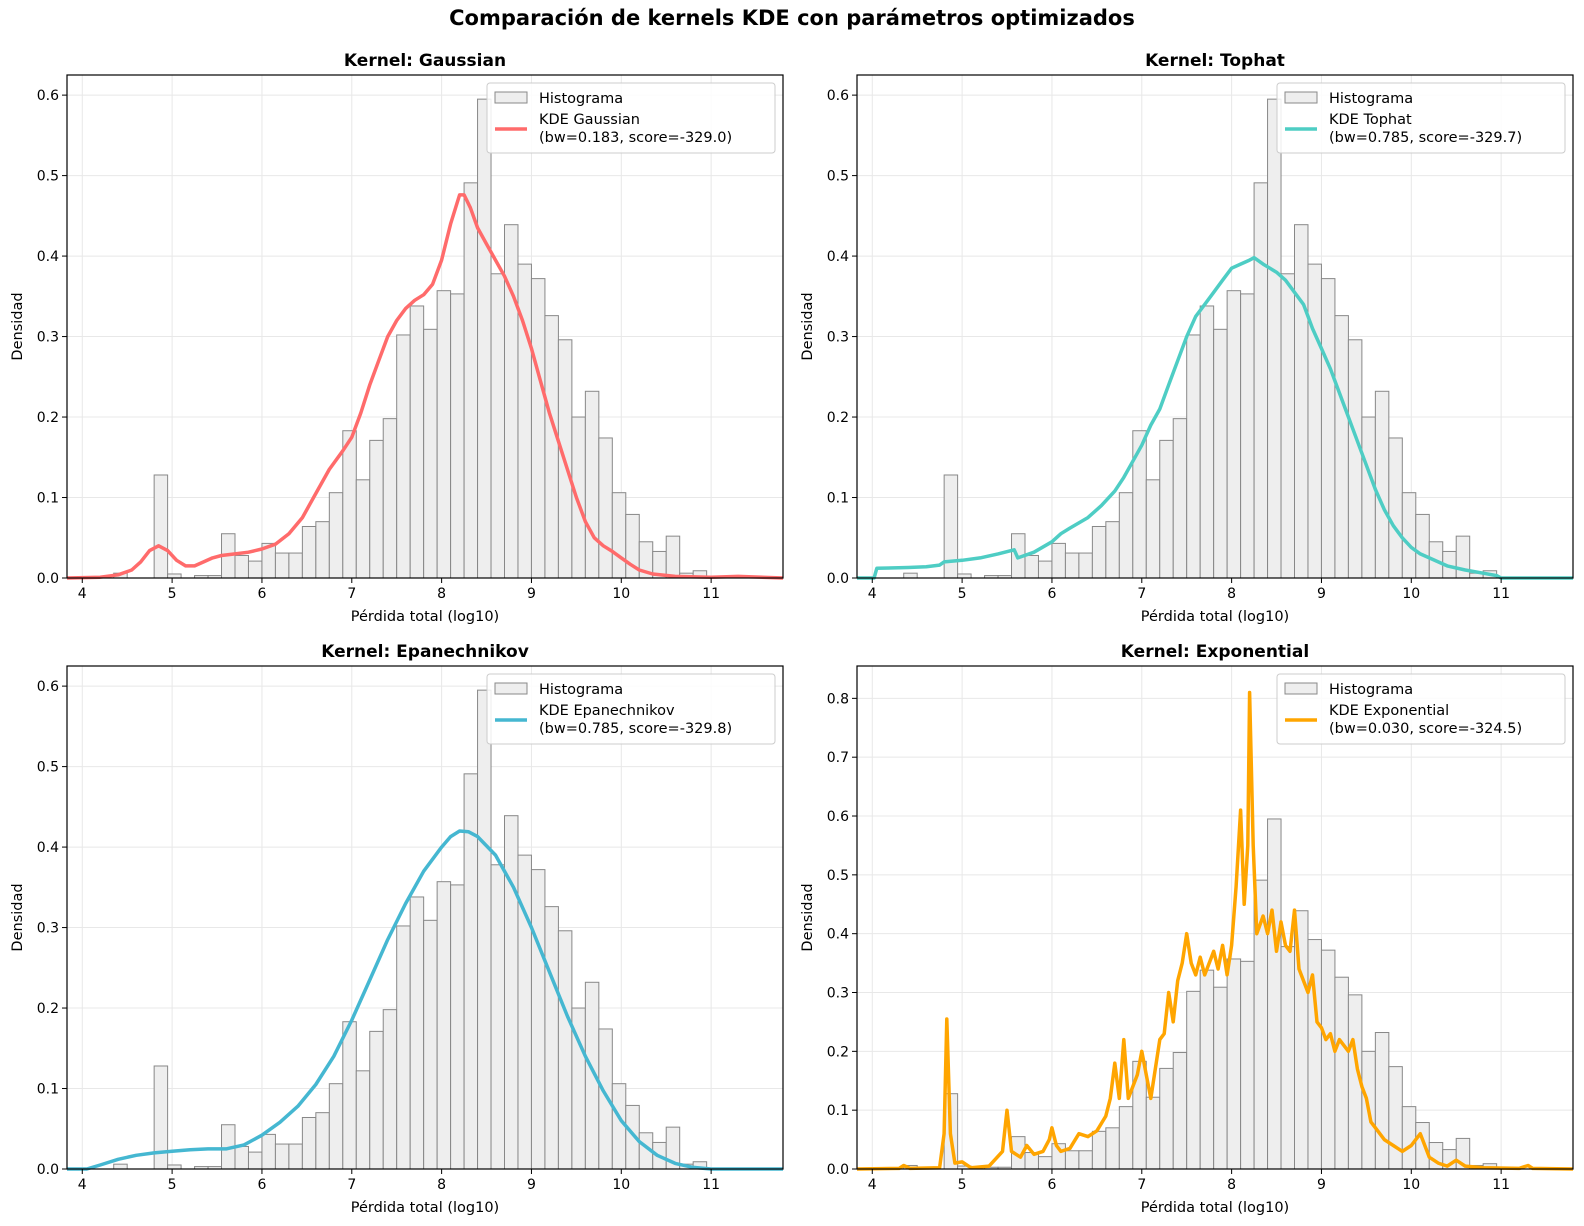 This screenshot has height=1226, width=1584. I want to click on y-tick-label: 0.8, so click(838, 699).